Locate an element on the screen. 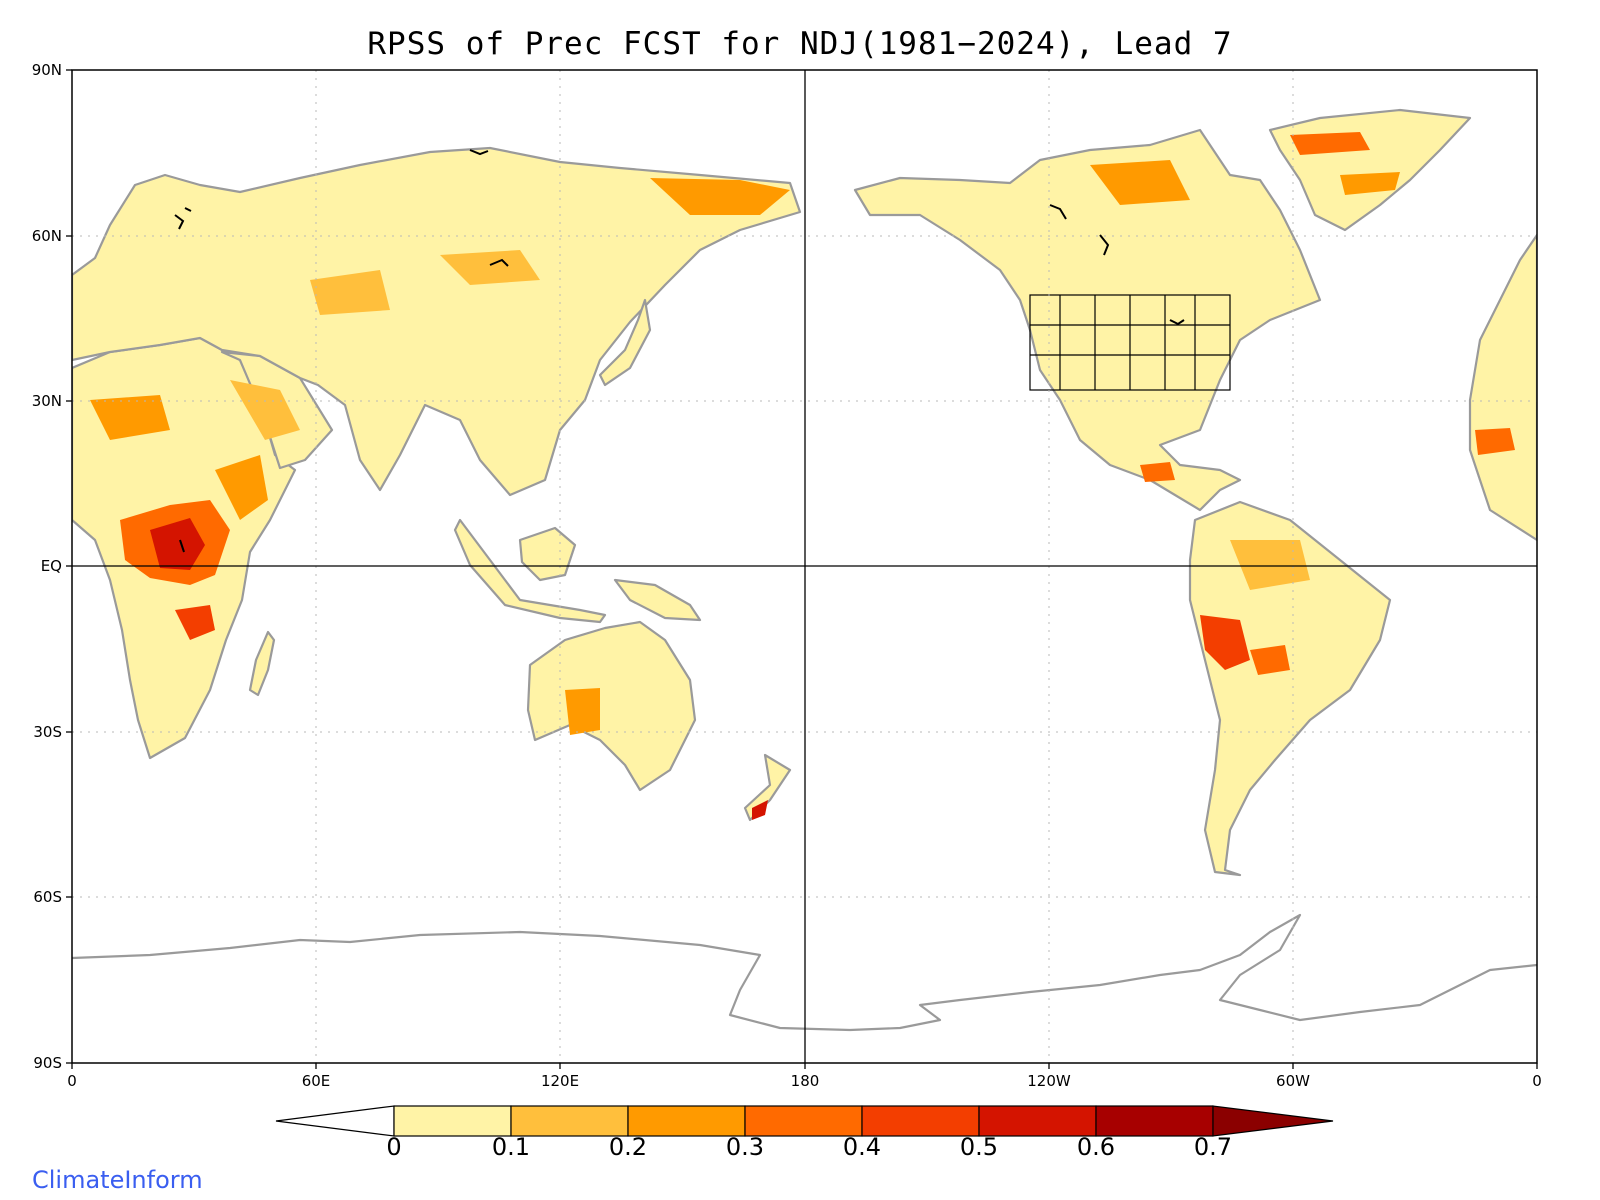 The width and height of the screenshot is (1600, 1200). lat-label-90n: 90N is located at coordinates (46, 70).